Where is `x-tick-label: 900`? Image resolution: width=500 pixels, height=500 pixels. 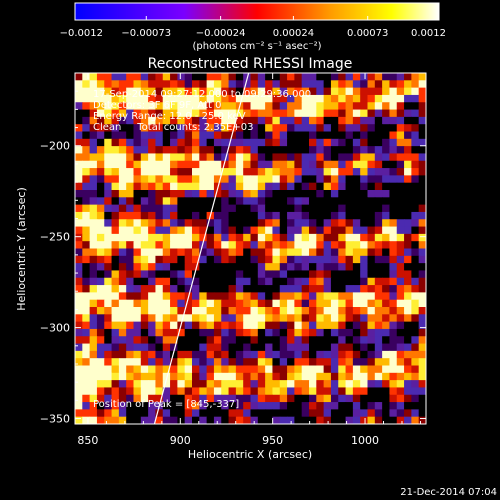
x-tick-label: 900 is located at coordinates (180, 440).